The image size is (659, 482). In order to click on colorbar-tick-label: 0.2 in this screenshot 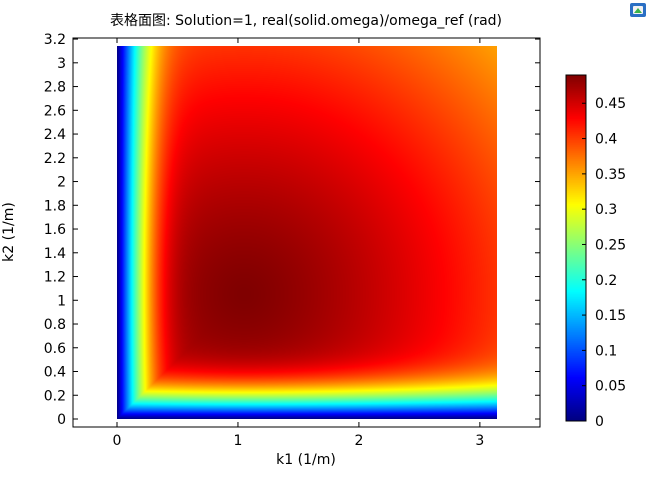, I will do `click(606, 281)`.